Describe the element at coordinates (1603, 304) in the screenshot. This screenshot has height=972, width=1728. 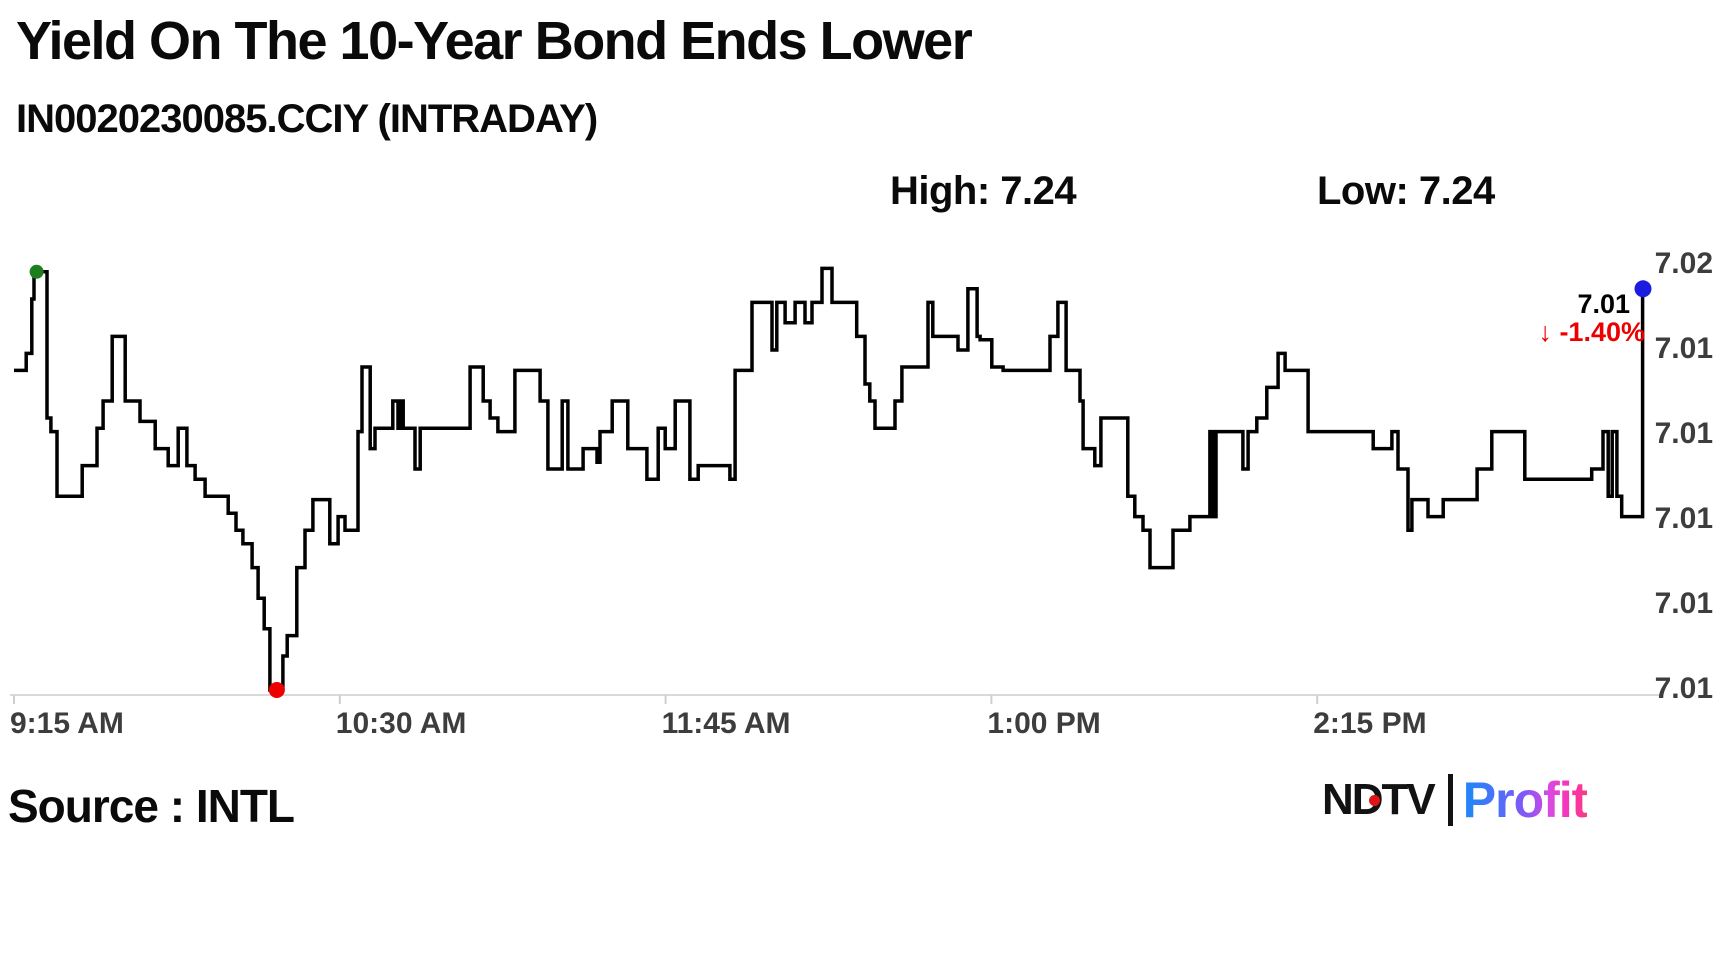
I see `last-price-label: 7.01` at that location.